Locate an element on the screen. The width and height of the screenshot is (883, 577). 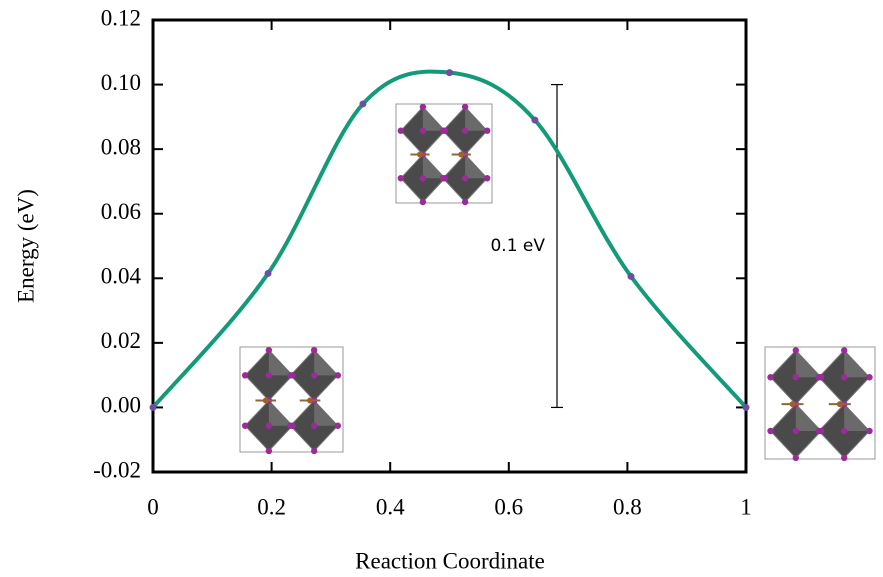
y-tick-label: 0.12 is located at coordinates (121, 17).